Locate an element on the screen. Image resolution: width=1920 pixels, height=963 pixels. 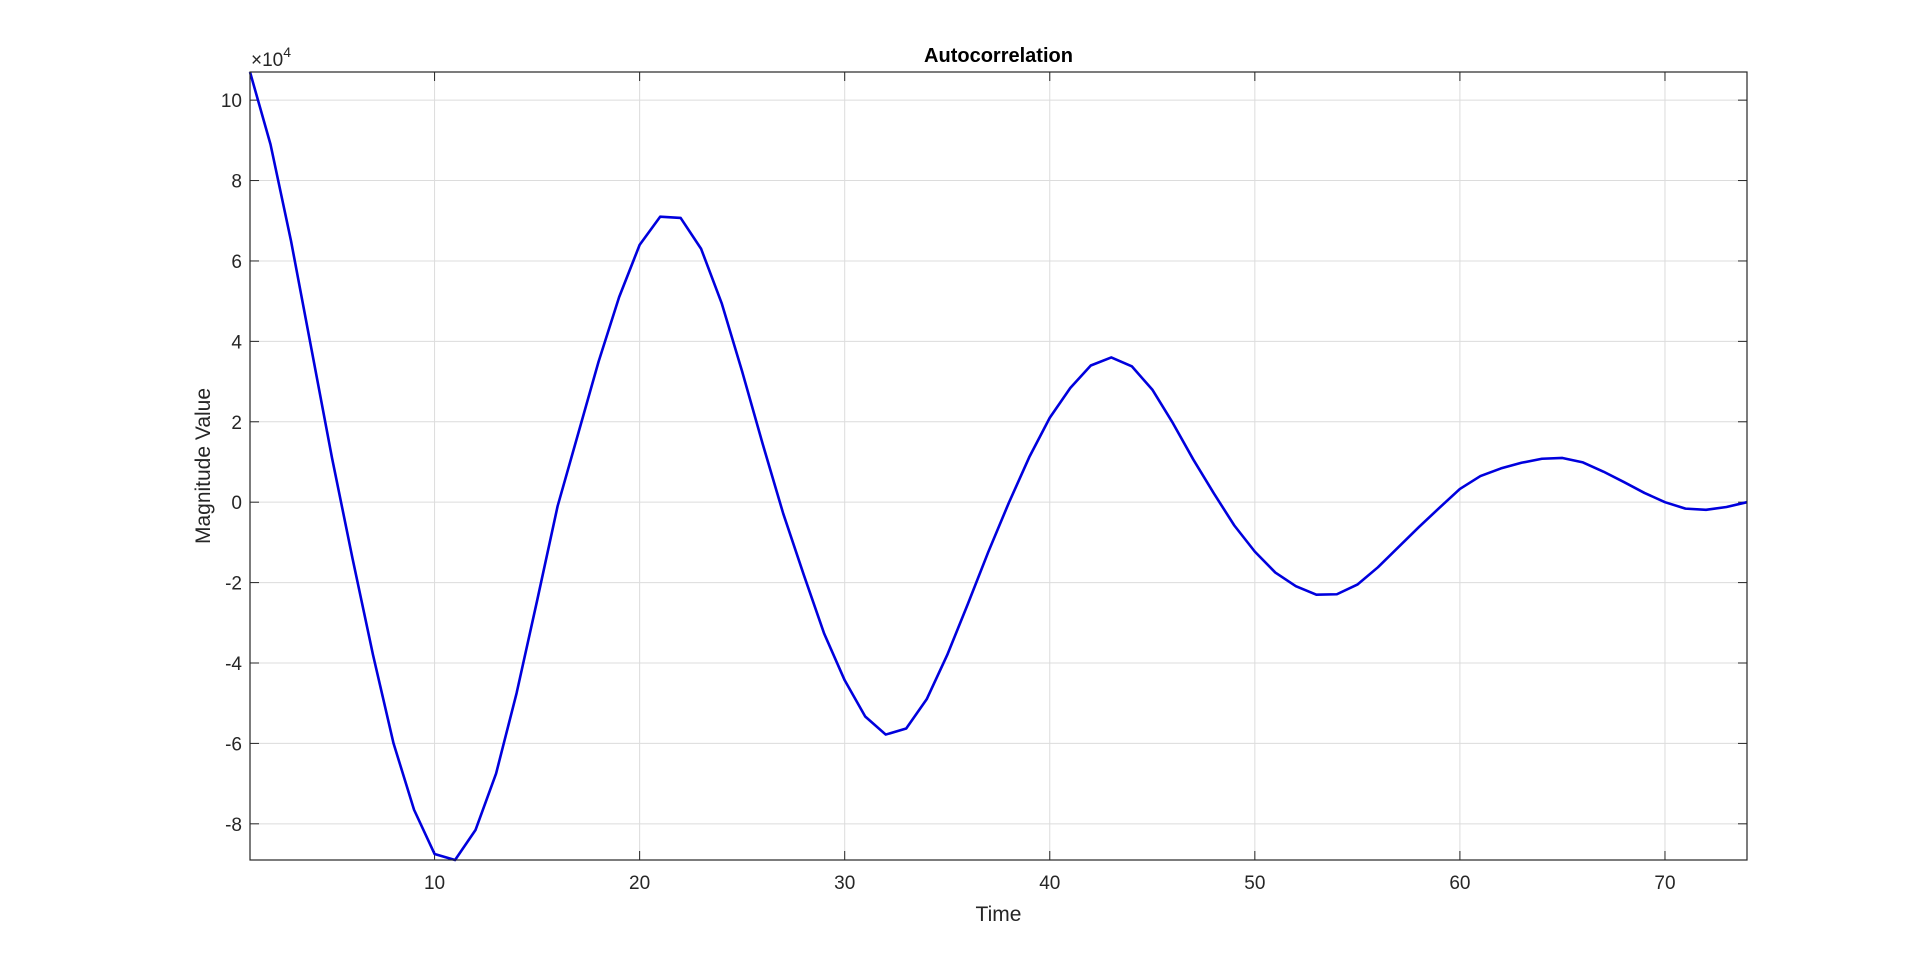
y-tick-label: 2 is located at coordinates (236, 423).